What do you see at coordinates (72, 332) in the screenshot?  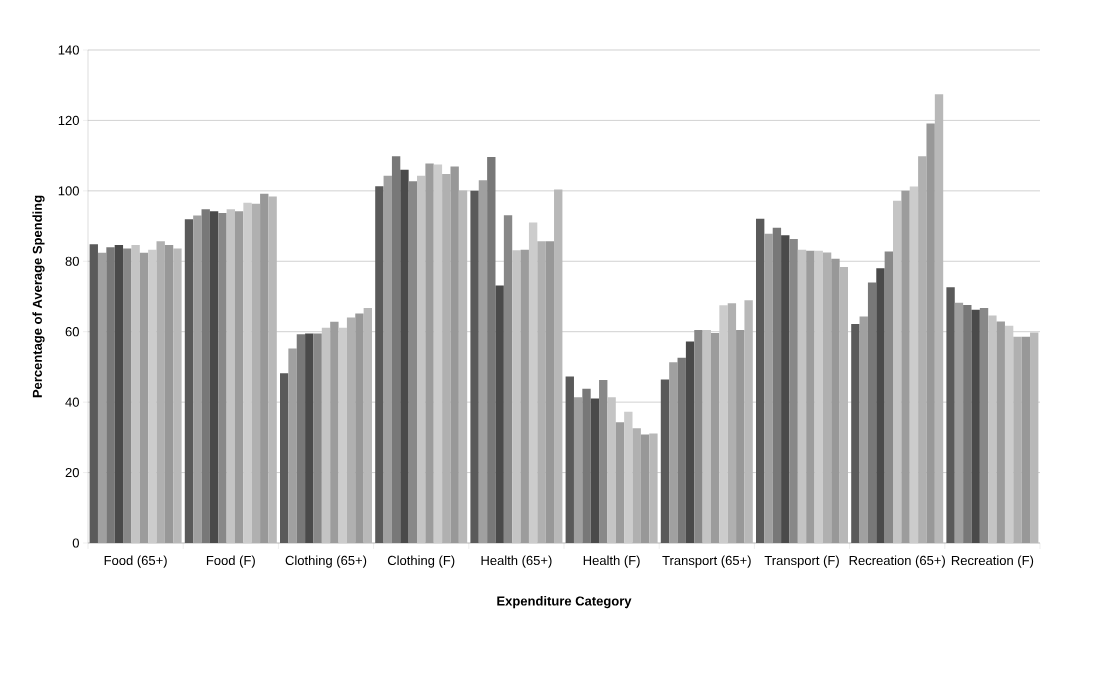 I see `y-tick-label: 60` at bounding box center [72, 332].